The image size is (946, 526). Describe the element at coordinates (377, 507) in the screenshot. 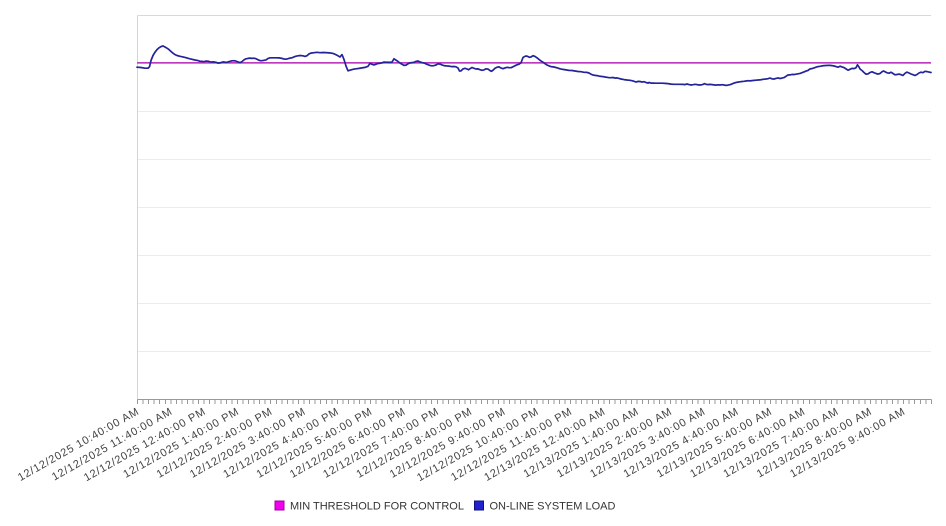

I see `svg-text: MIN THRESHOLD FOR CONTROL` at that location.